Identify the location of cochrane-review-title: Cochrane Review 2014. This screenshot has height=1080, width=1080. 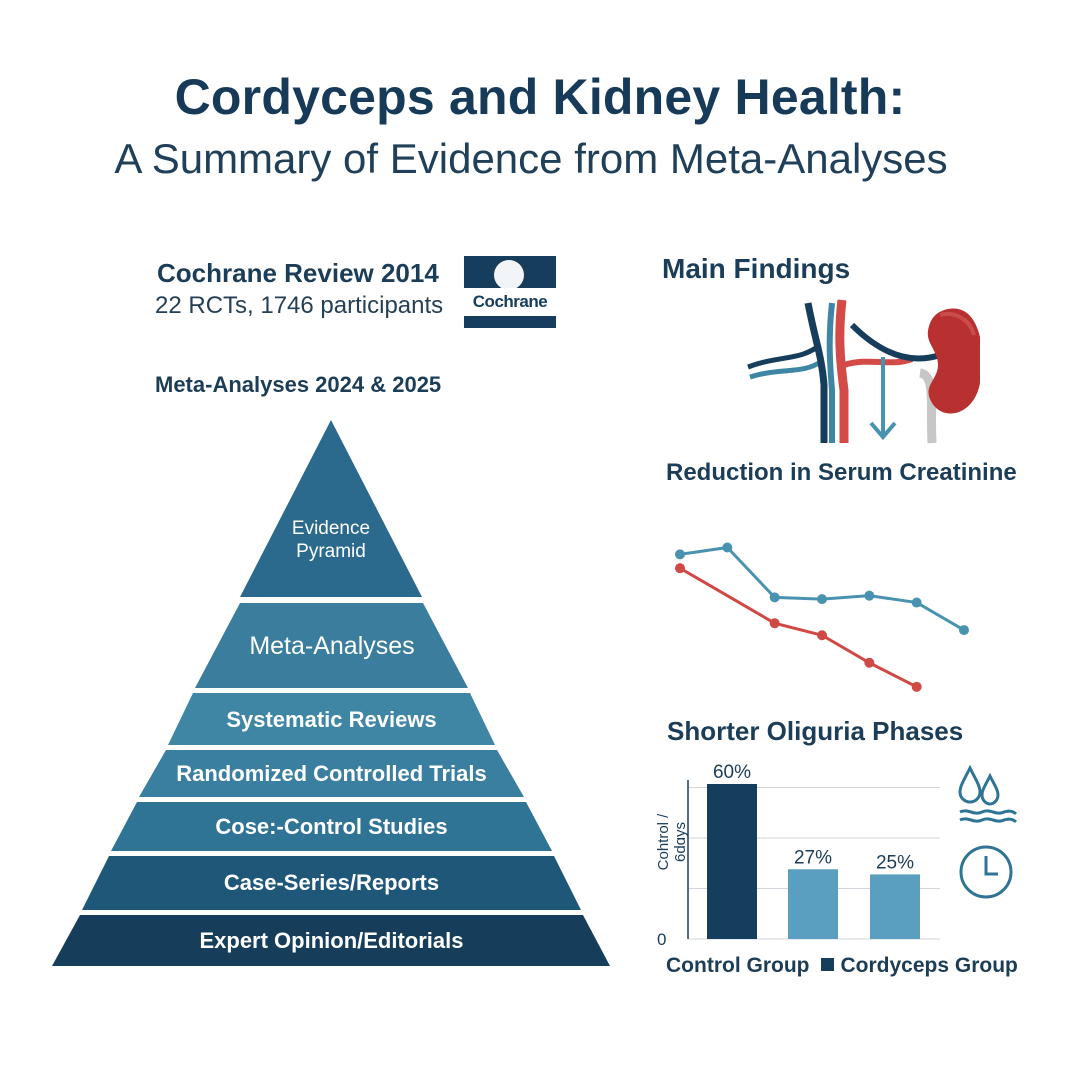
(298, 273).